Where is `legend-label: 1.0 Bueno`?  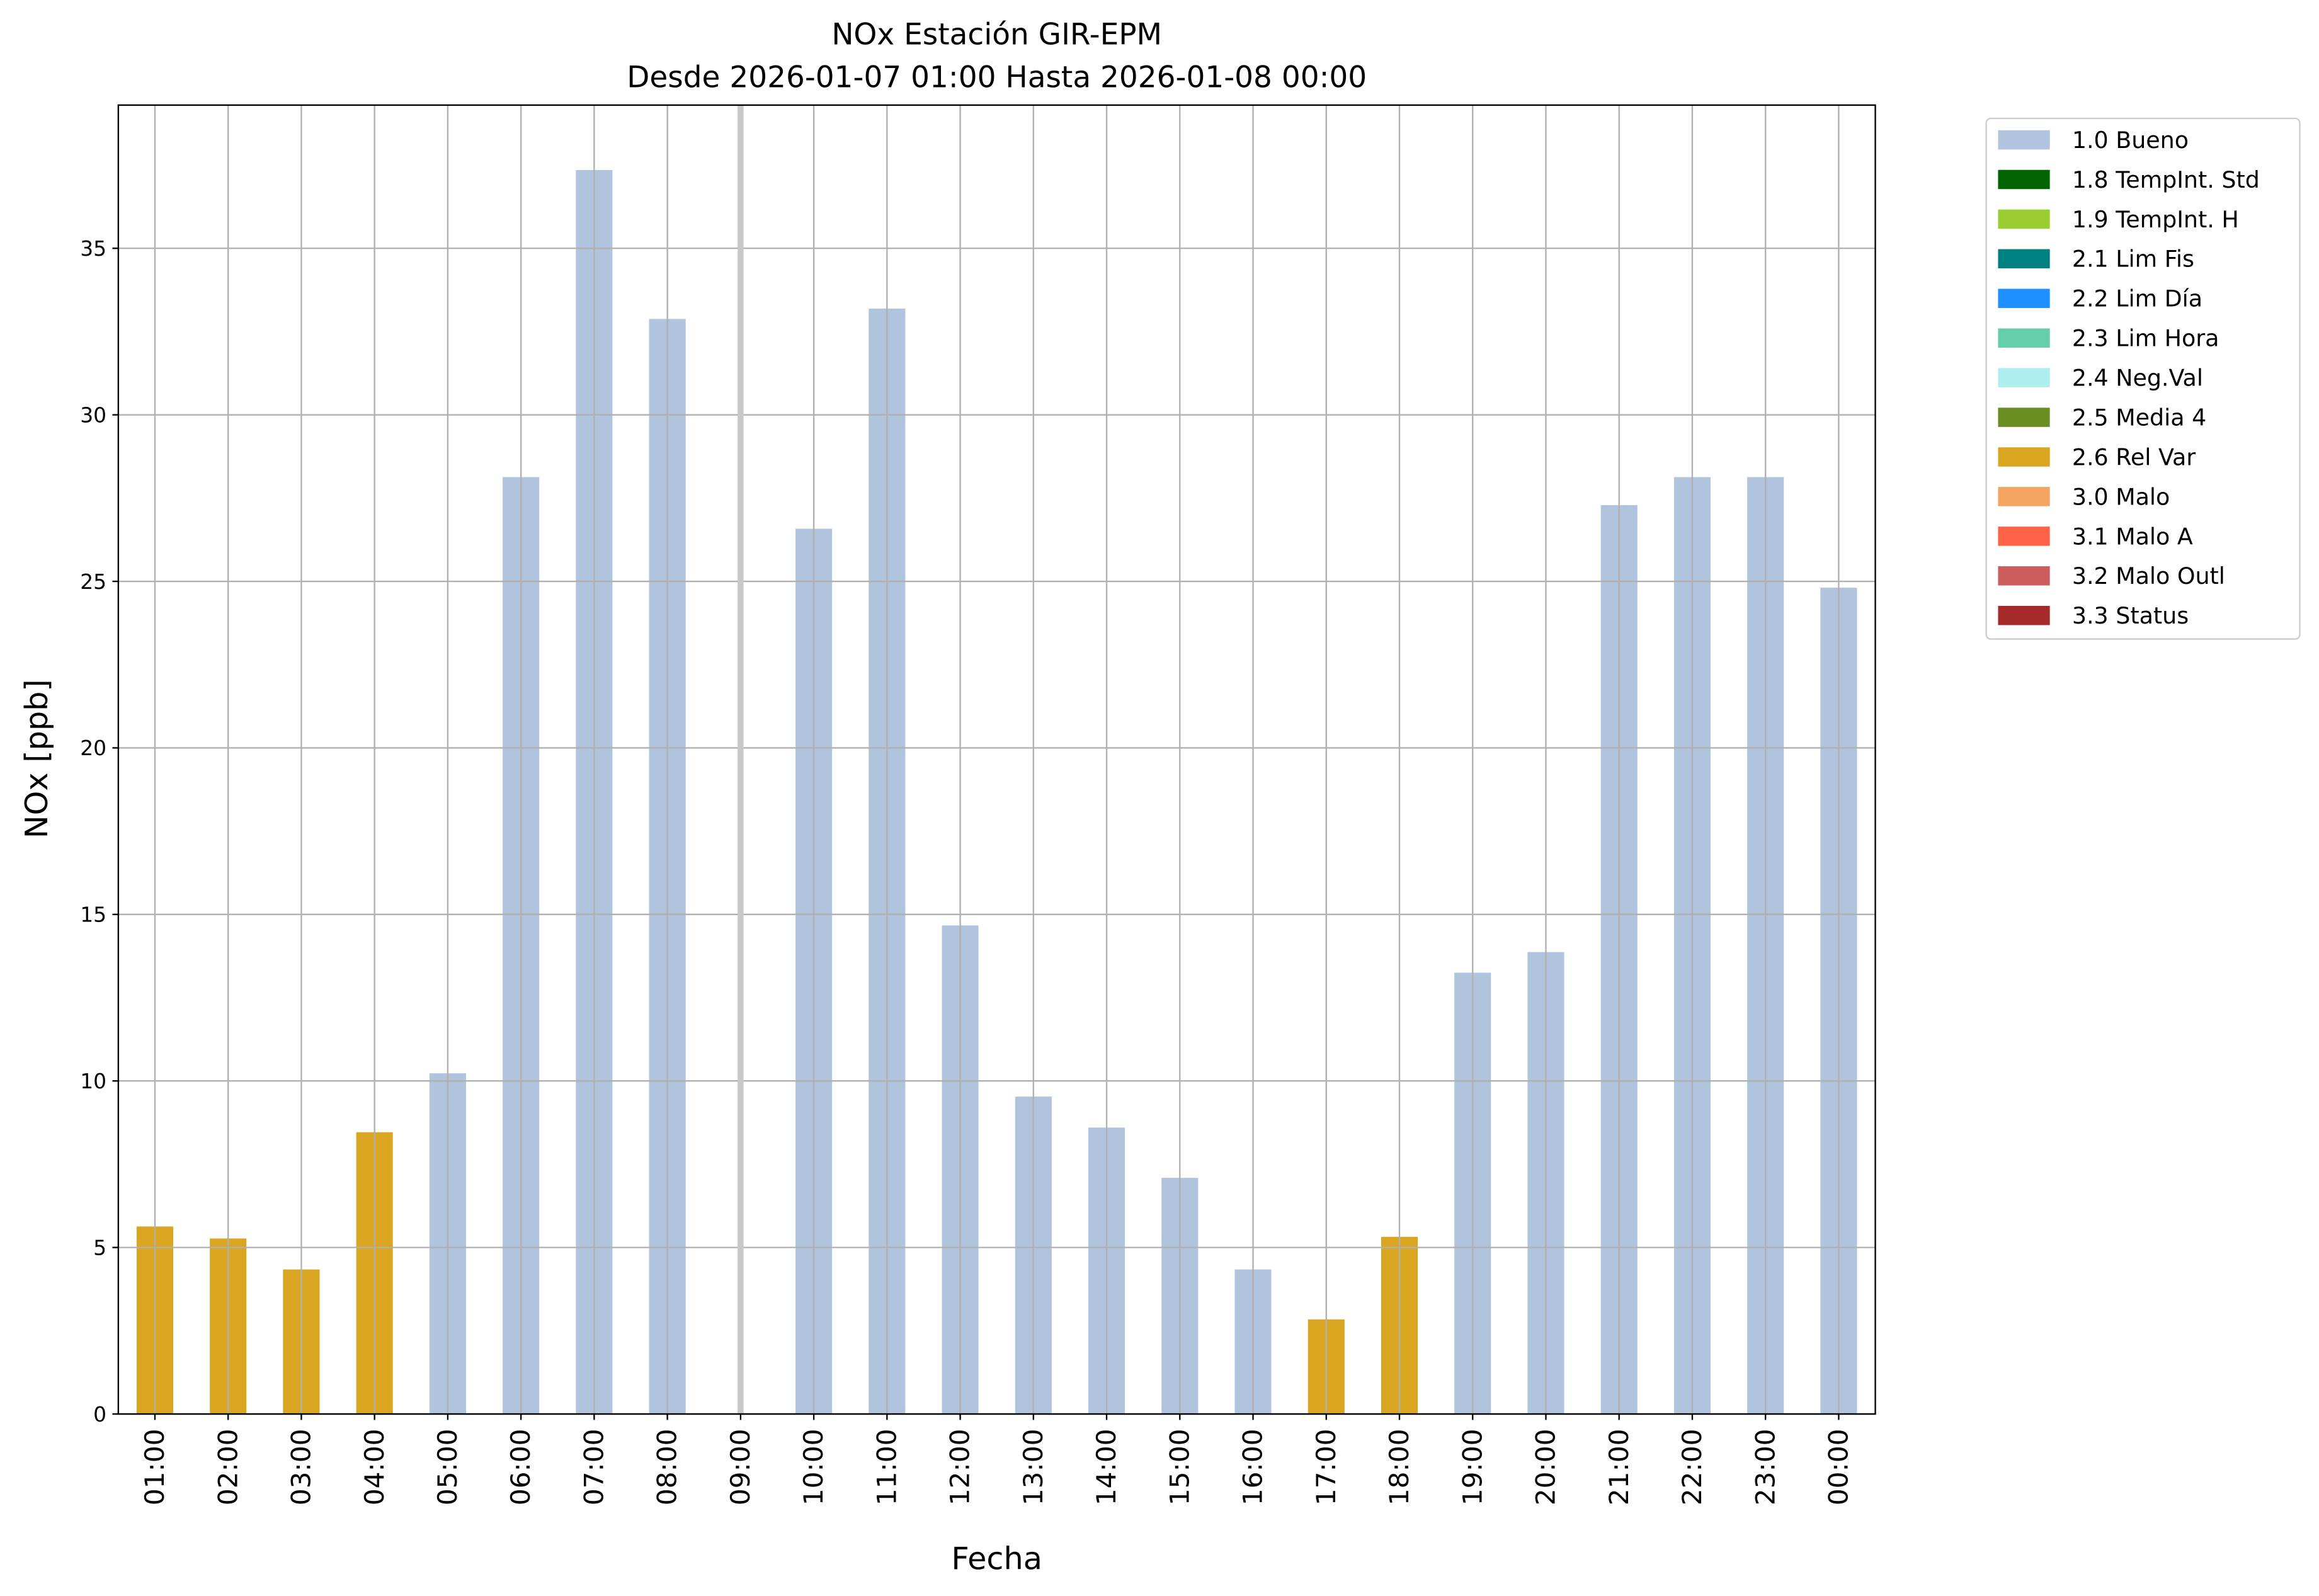
legend-label: 1.0 Bueno is located at coordinates (2130, 140).